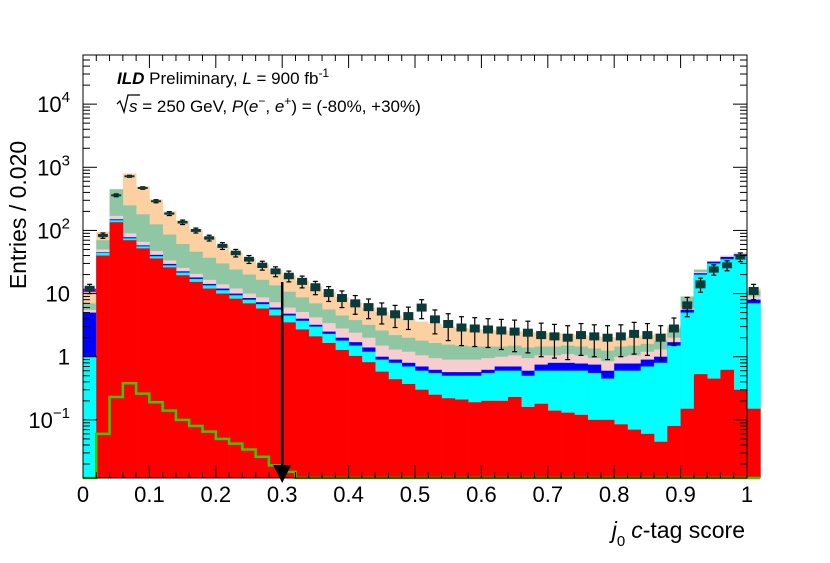 The height and width of the screenshot is (563, 830). What do you see at coordinates (18, 215) in the screenshot?
I see `y-axis-title: Entries / 0.020` at bounding box center [18, 215].